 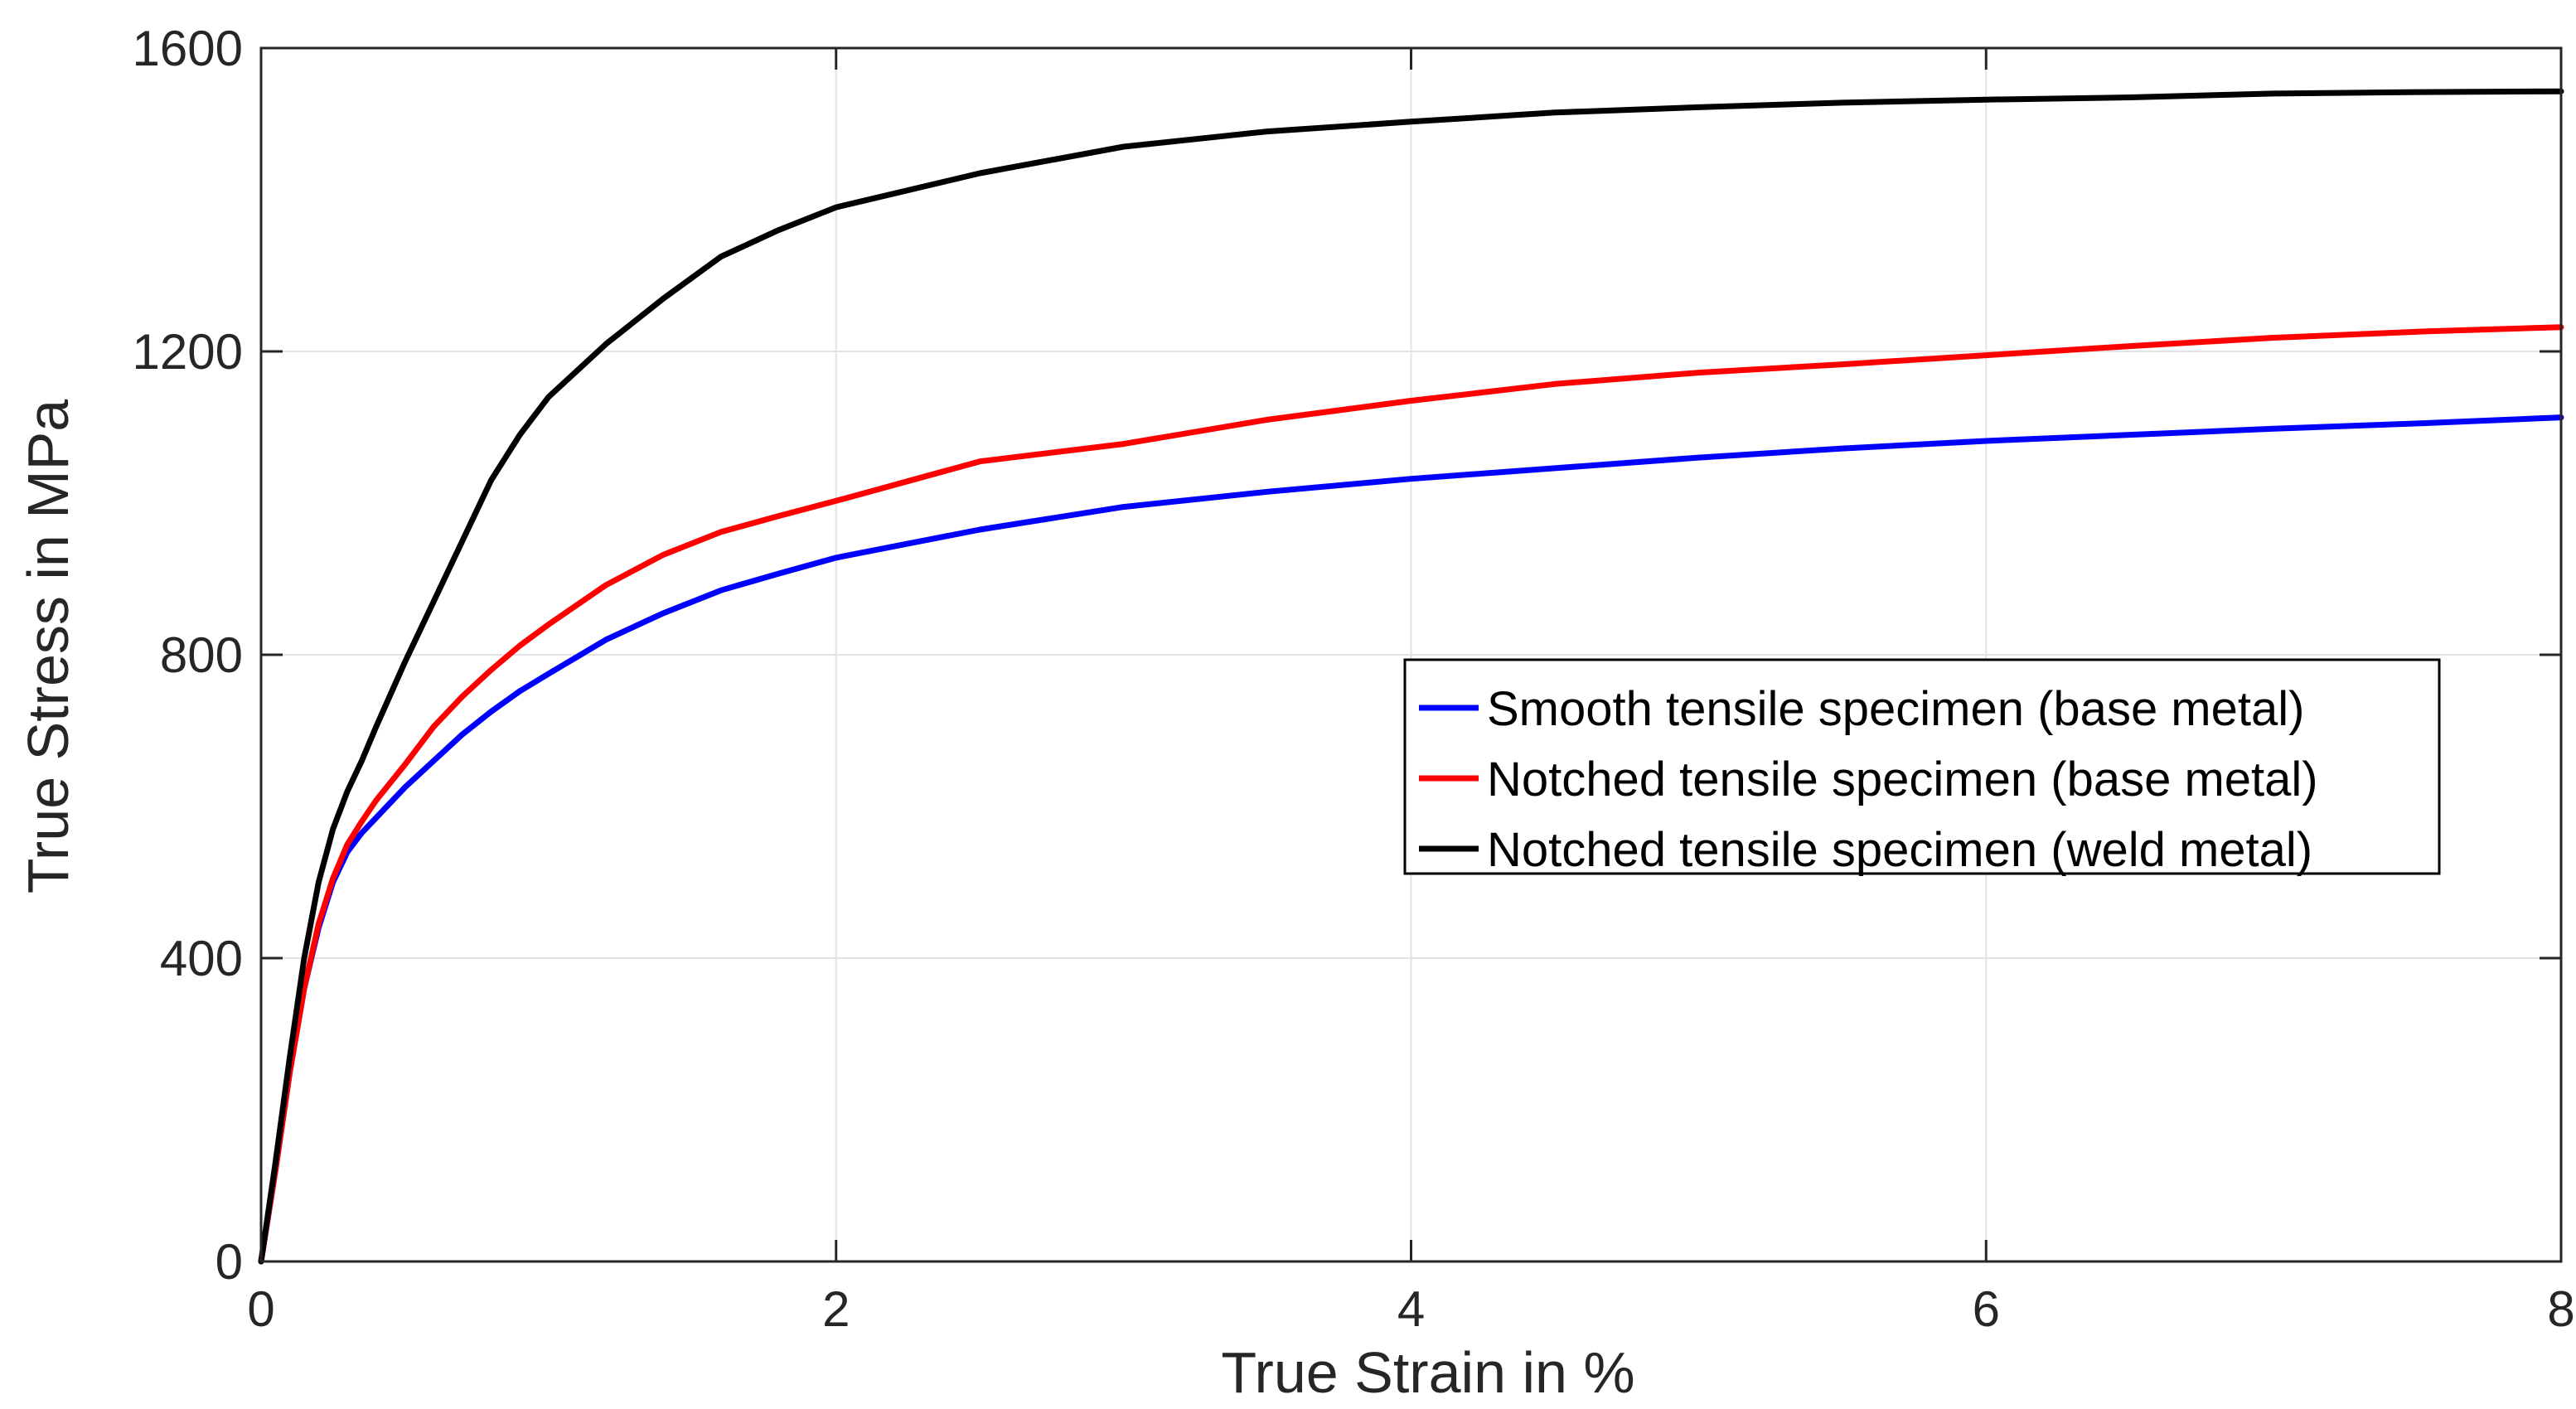 I want to click on legend-label-2: Notched tensile specimen (base metal), so click(x=1902, y=780).